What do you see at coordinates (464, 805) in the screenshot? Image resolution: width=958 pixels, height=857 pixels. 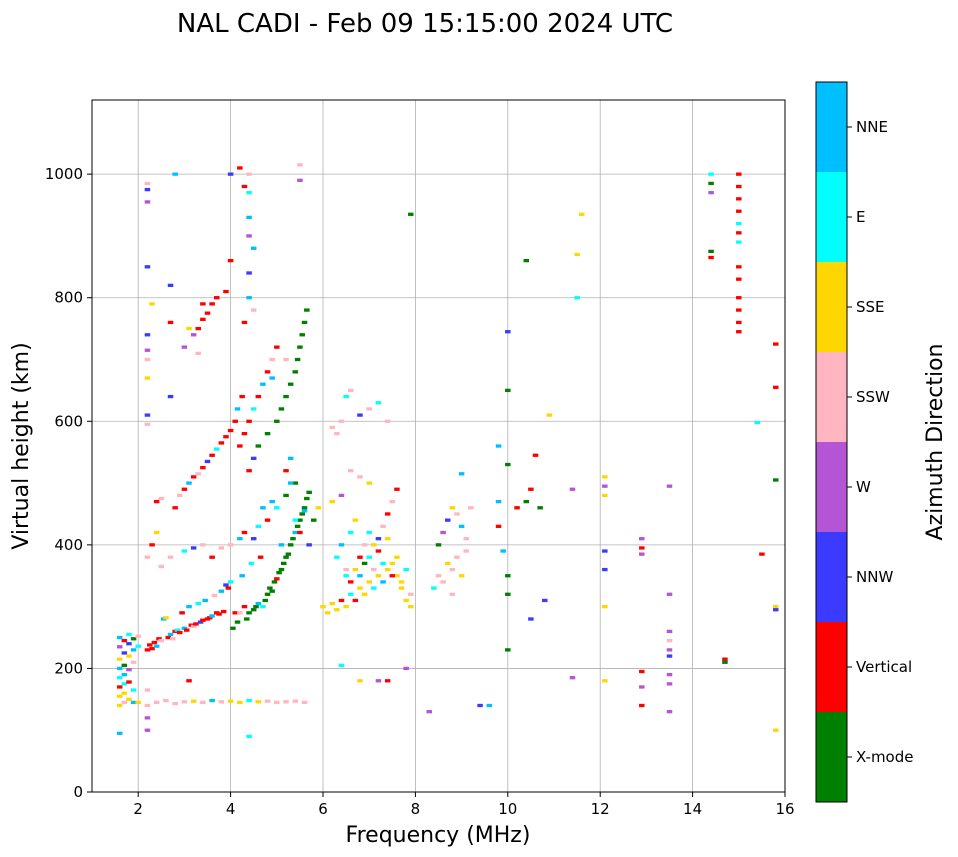 I see `x-axis-ticks: 2 4 6 8 10 12 14 16` at bounding box center [464, 805].